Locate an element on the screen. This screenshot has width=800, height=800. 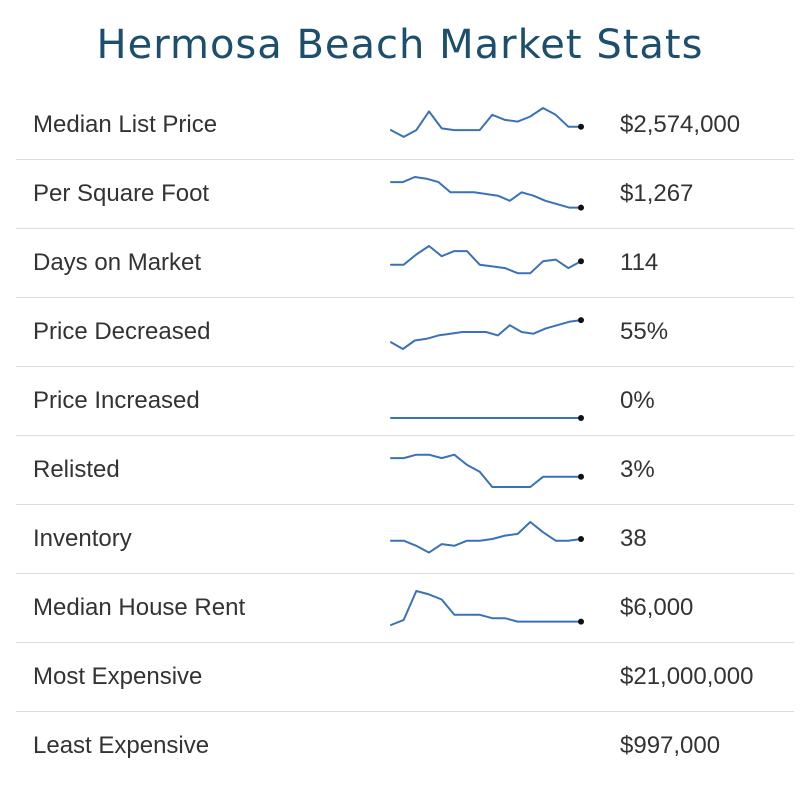
stat-value: $21,000,000 is located at coordinates (687, 676).